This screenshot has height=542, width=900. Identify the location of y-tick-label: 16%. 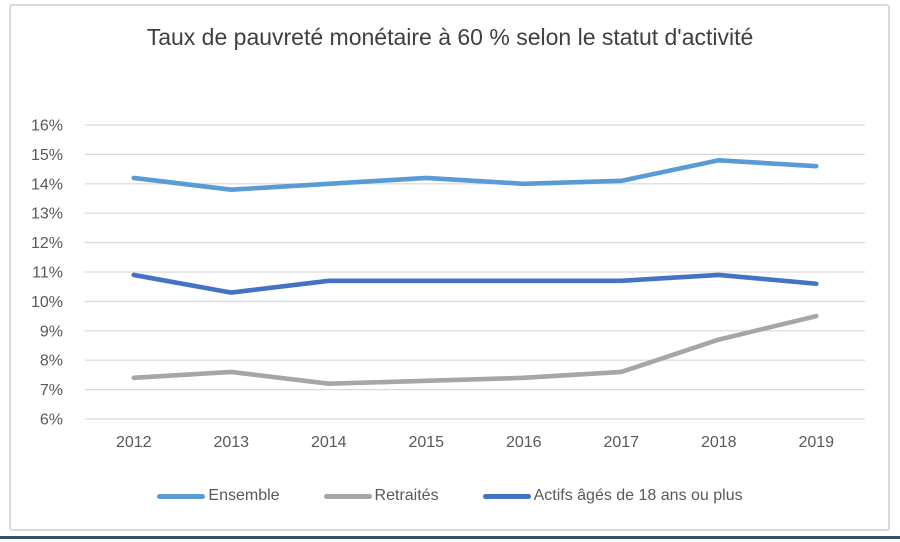
(47, 126).